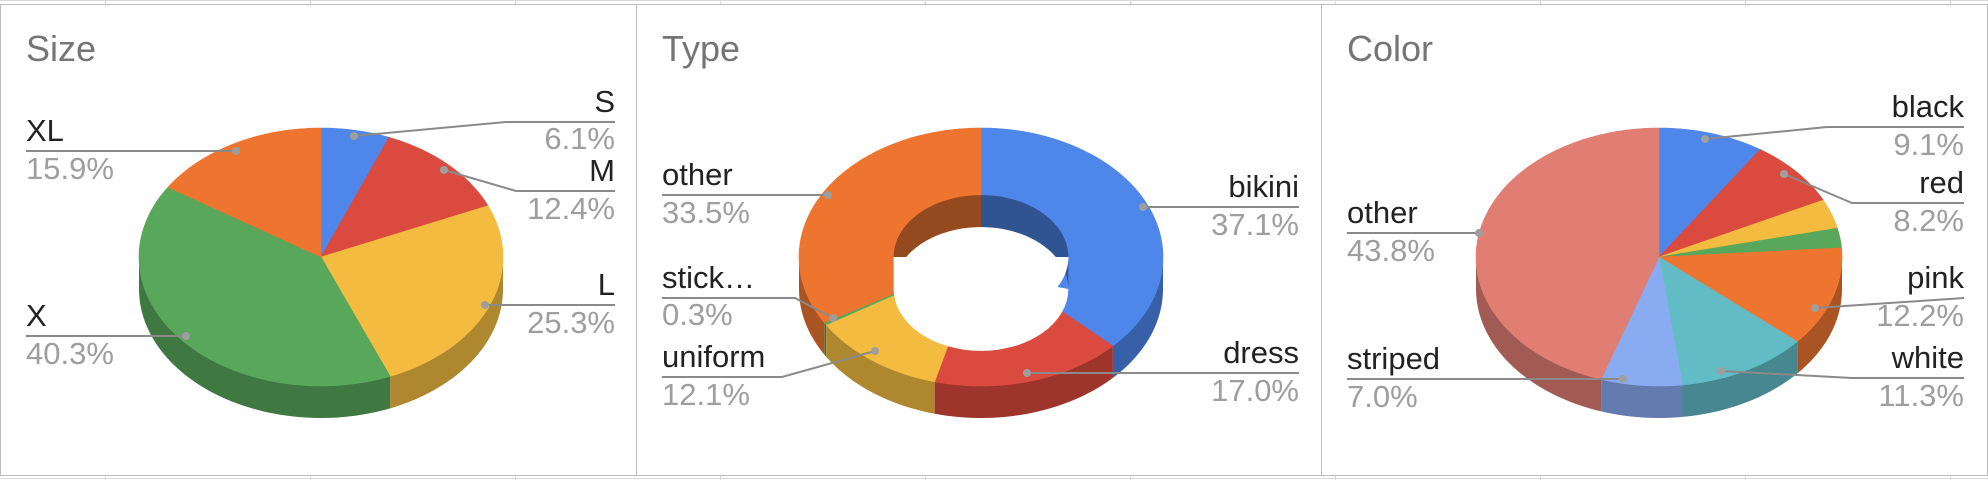 The height and width of the screenshot is (480, 1988). Describe the element at coordinates (70, 168) in the screenshot. I see `slice-percent: 15.9%` at that location.